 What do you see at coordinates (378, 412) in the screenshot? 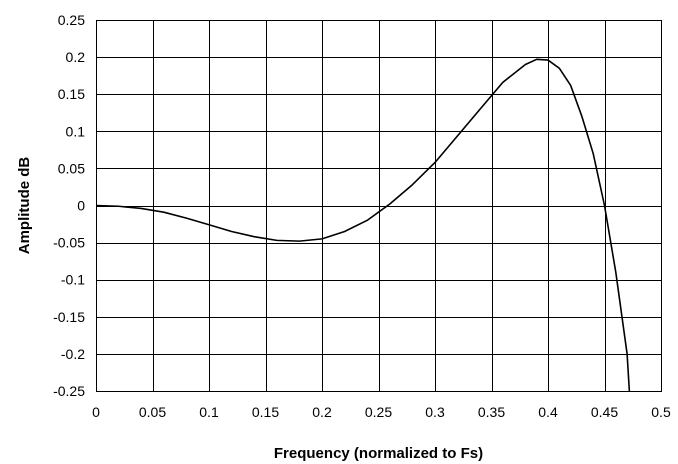
I see `x-tick-label: 0.25` at bounding box center [378, 412].